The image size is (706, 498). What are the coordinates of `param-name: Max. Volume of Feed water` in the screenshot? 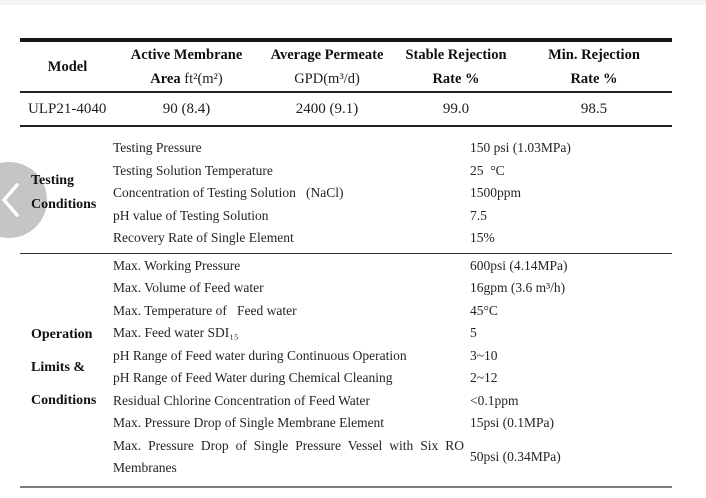 It's located at (188, 287).